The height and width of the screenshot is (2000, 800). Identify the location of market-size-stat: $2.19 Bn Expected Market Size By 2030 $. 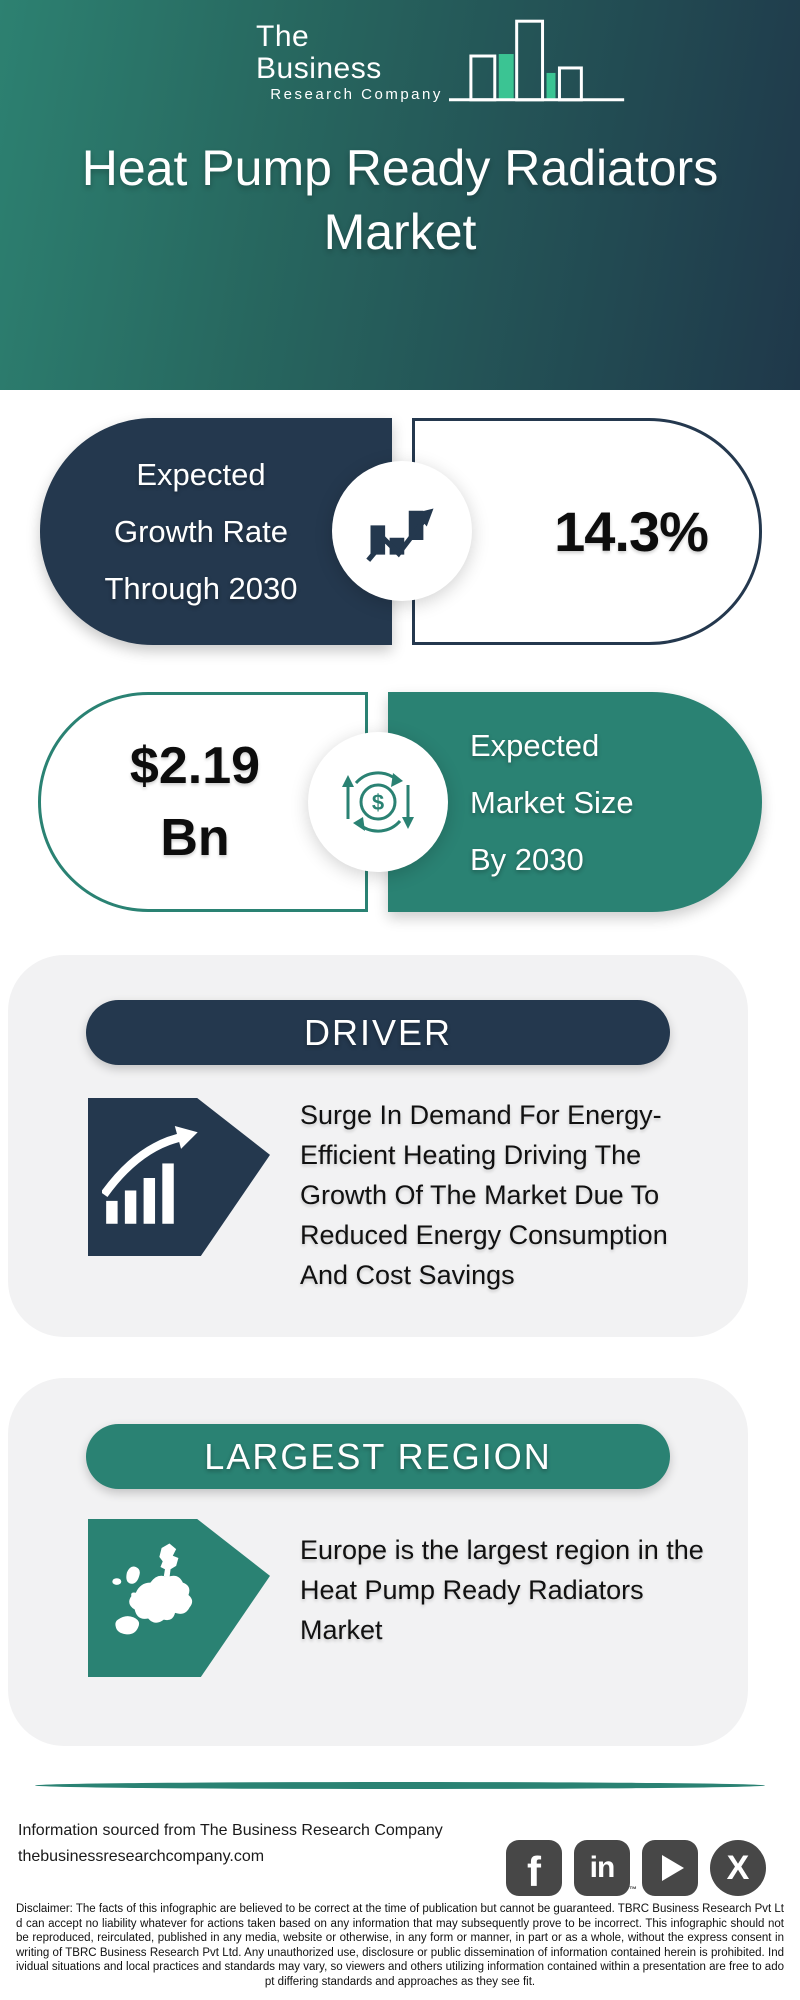
(400, 802).